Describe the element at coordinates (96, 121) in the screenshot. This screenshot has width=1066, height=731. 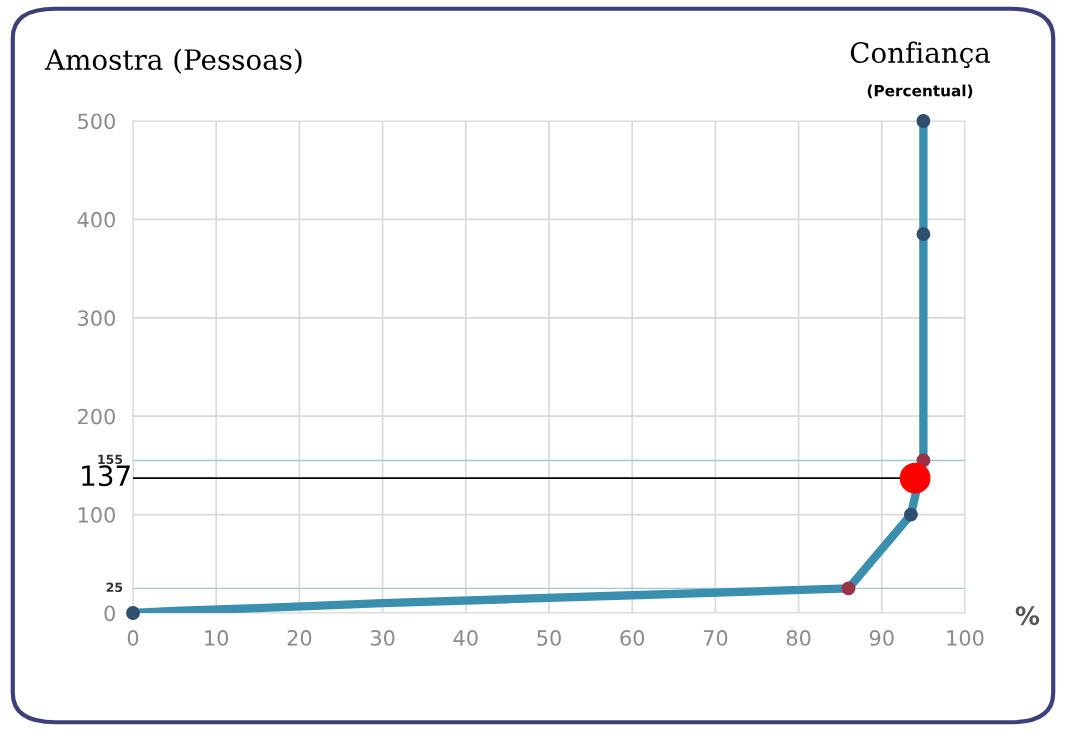
I see `y-tick-label: 500` at that location.